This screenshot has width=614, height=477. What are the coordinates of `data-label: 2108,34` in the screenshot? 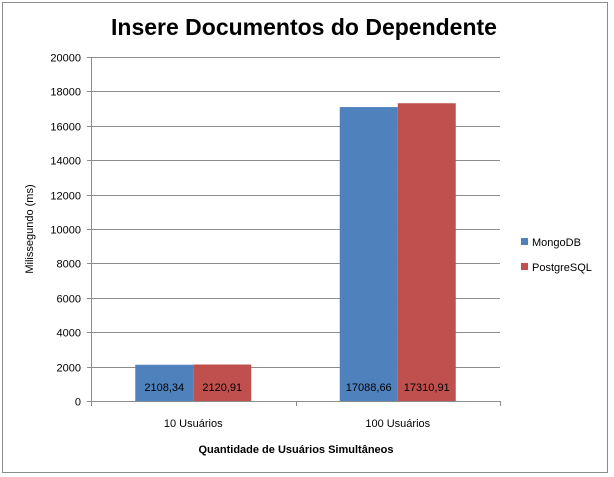 It's located at (164, 388).